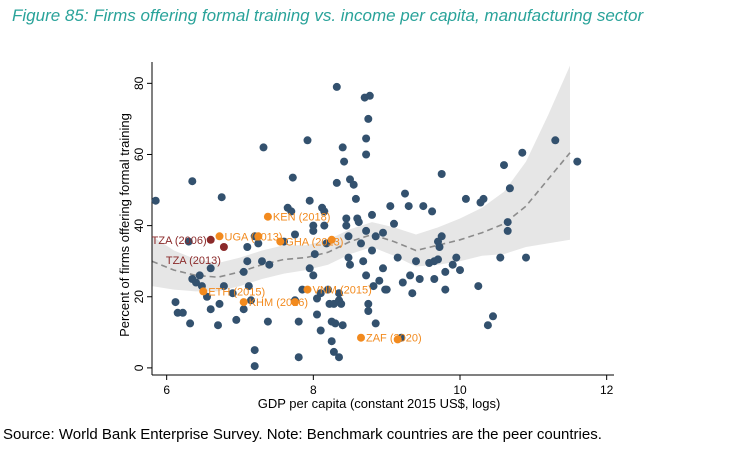 The width and height of the screenshot is (729, 449). Describe the element at coordinates (394, 339) in the screenshot. I see `point-annotation: ZAF (2020)` at that location.